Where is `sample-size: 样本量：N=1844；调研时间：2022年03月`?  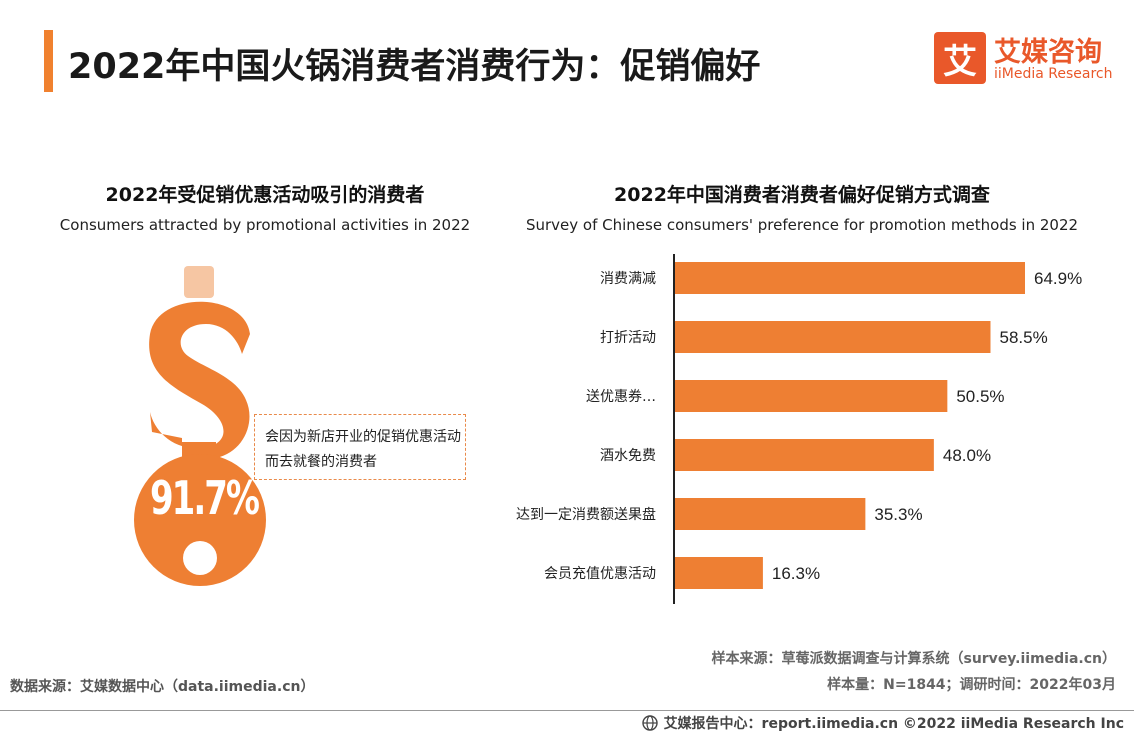 sample-size: 样本量：N=1844；调研时间：2022年03月 is located at coordinates (971, 685).